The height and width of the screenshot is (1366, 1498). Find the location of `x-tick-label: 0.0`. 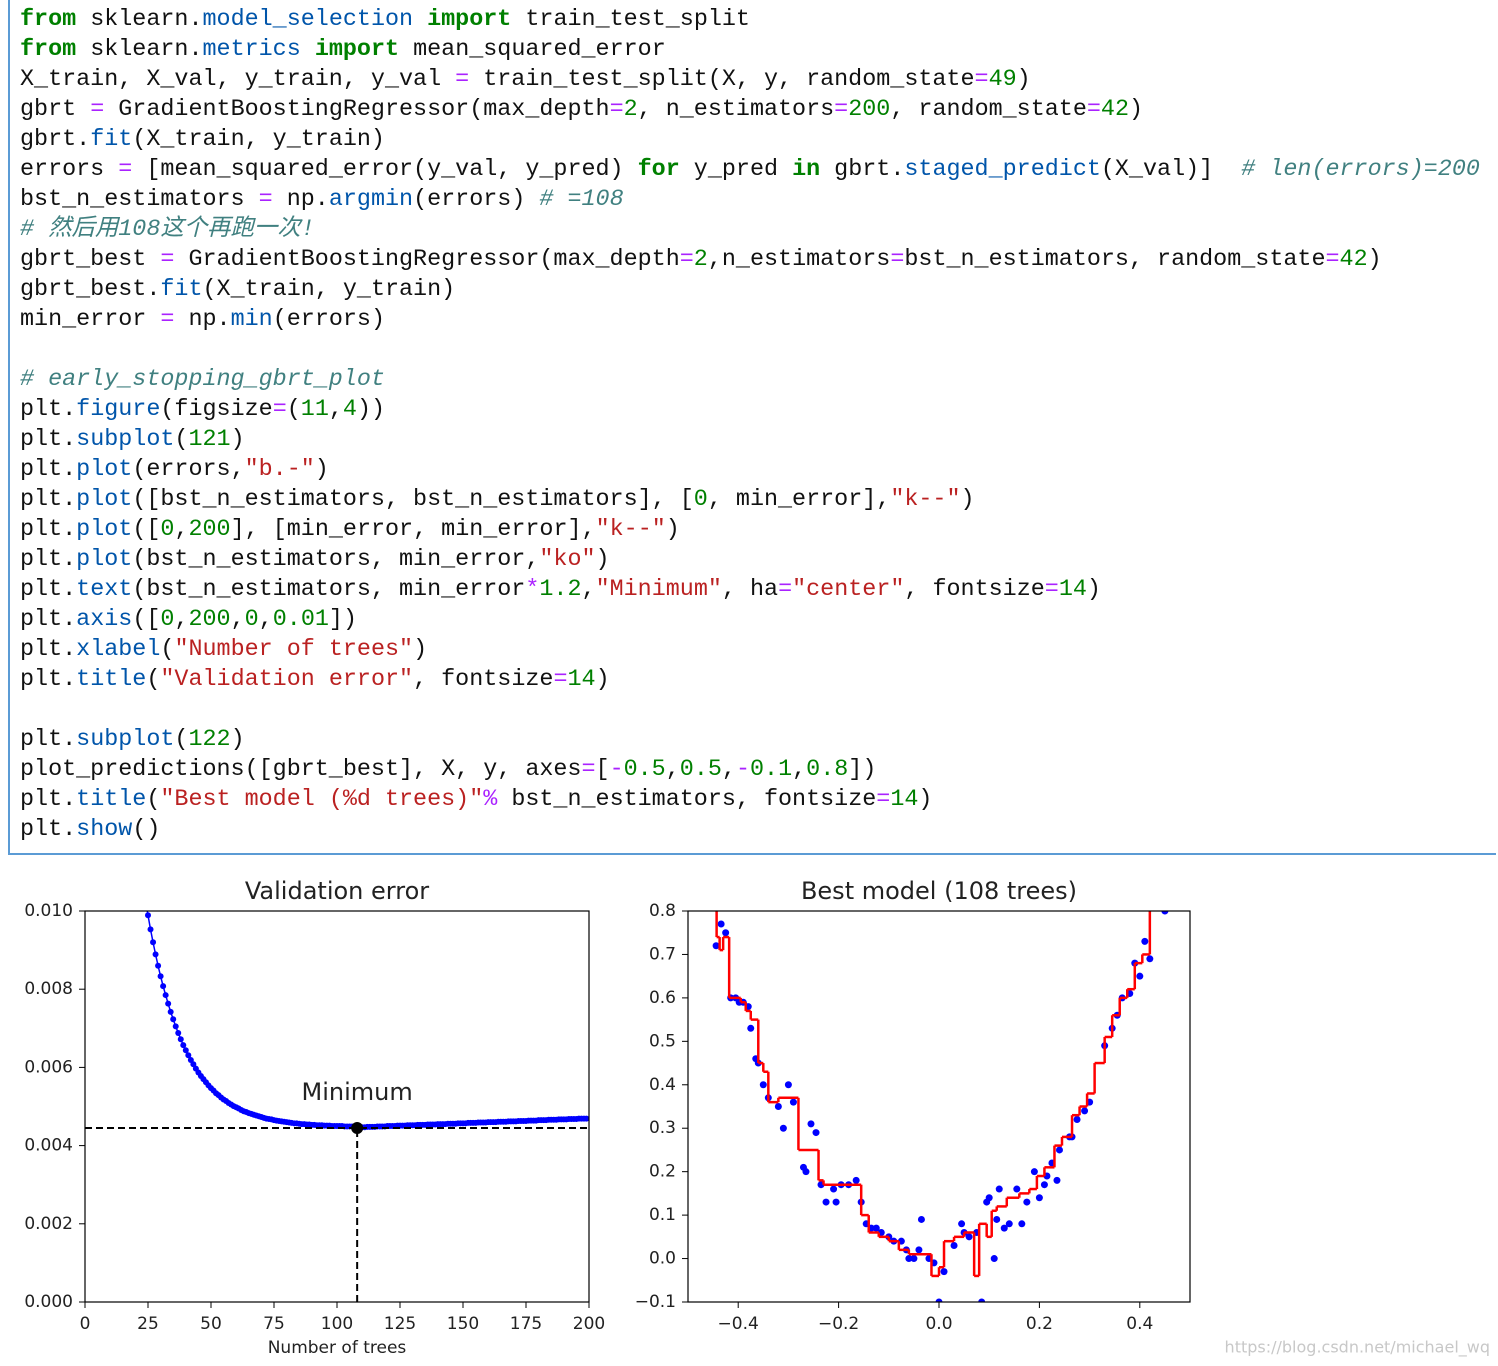

x-tick-label: 0.0 is located at coordinates (938, 1324).